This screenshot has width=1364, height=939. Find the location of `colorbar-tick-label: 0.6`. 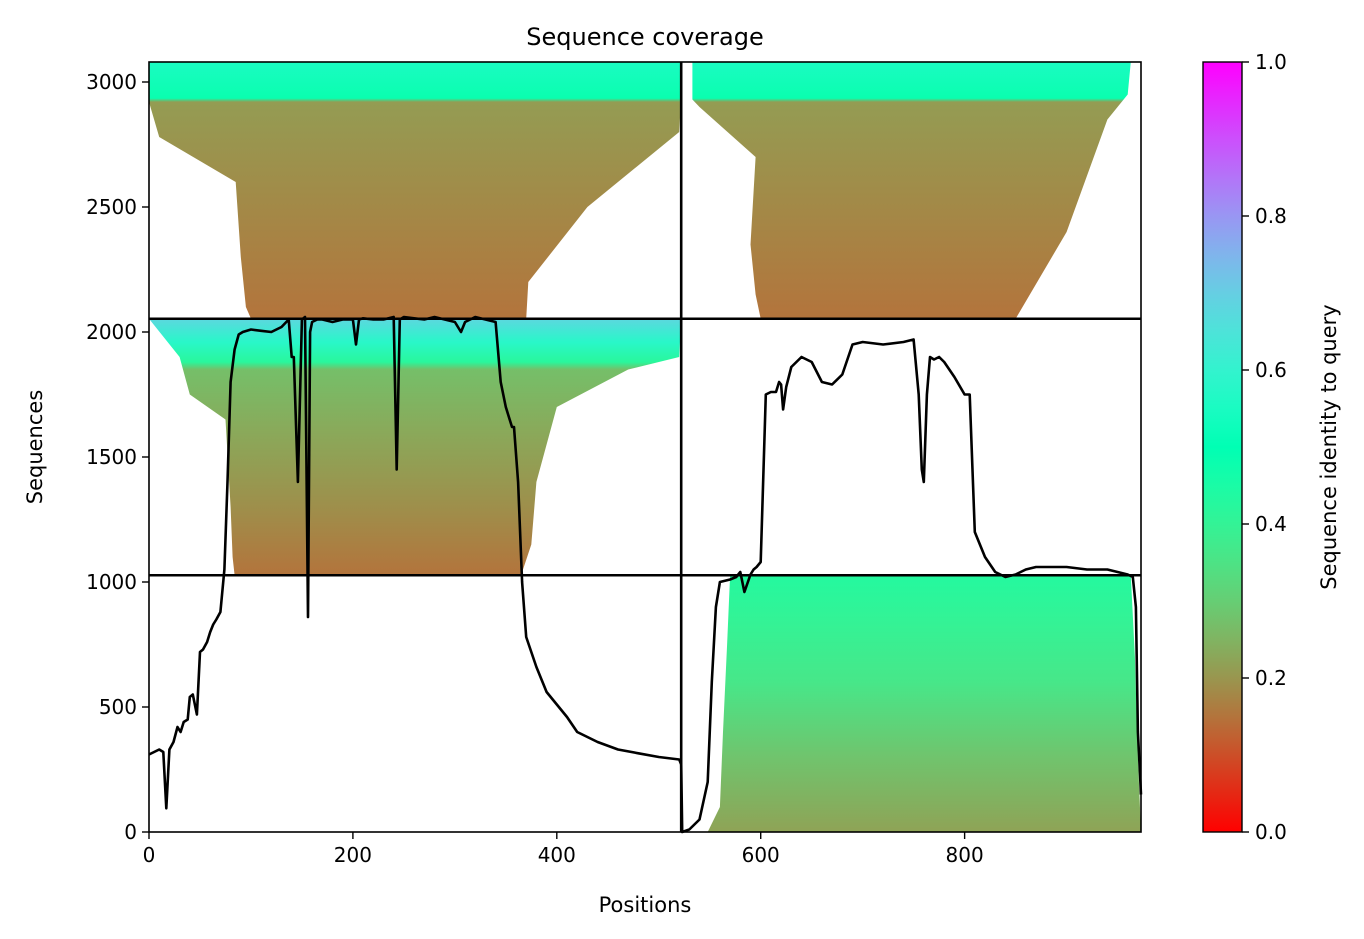

colorbar-tick-label: 0.6 is located at coordinates (1271, 370).